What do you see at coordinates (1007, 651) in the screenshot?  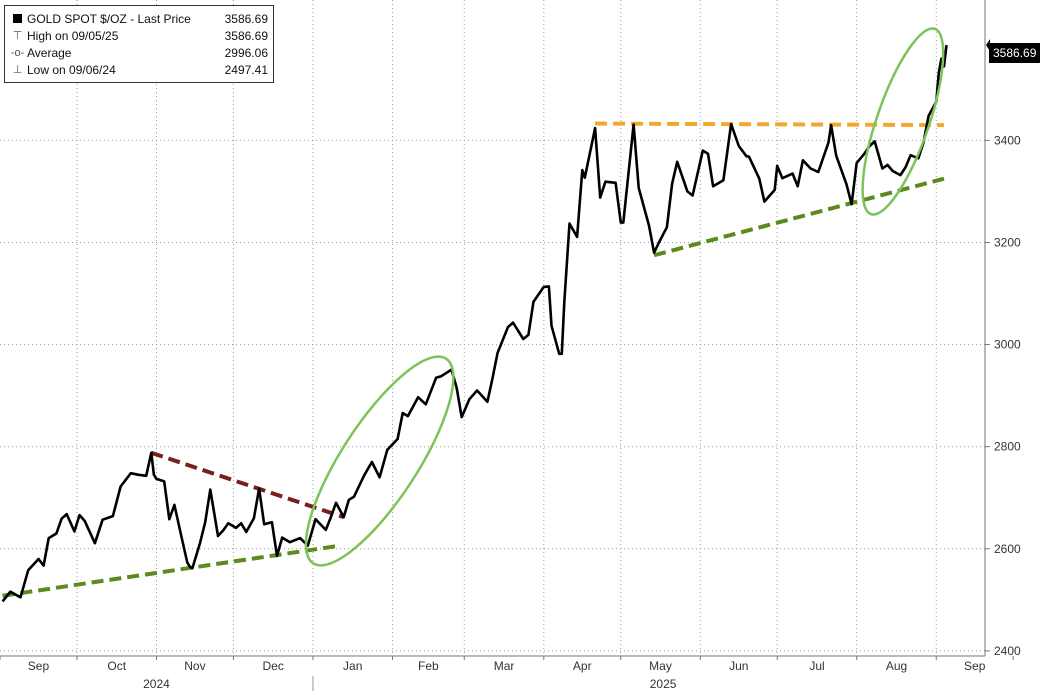 I see `y-tick-label-2400: 2400` at bounding box center [1007, 651].